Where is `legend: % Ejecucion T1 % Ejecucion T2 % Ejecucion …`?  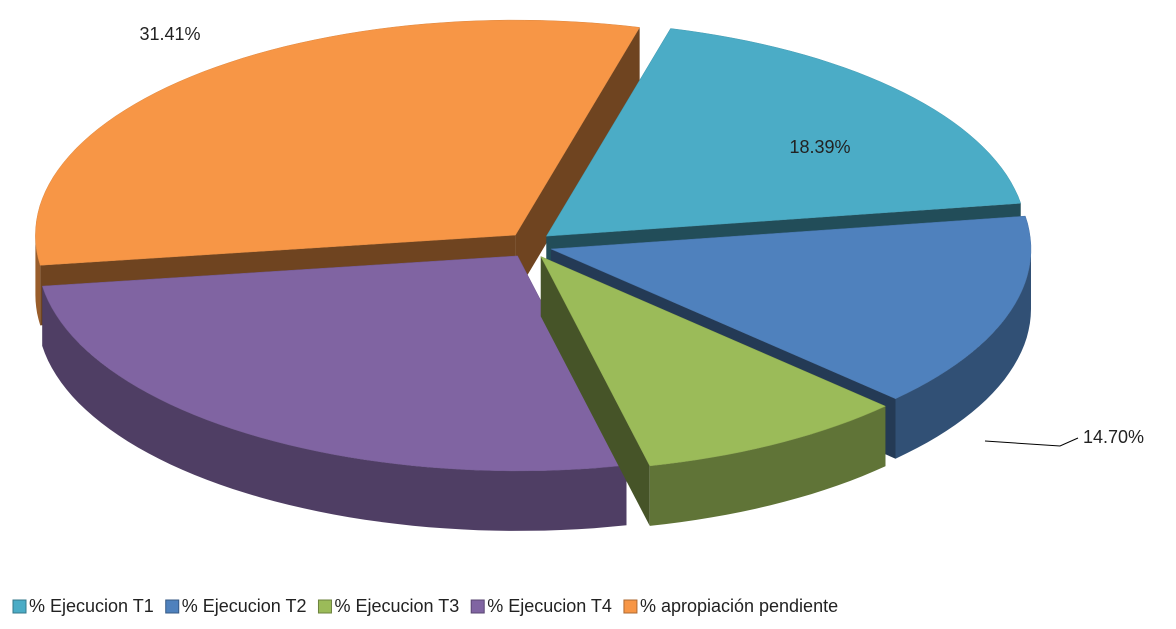
legend: % Ejecucion T1 % Ejecucion T2 % Ejecucion … is located at coordinates (425, 606).